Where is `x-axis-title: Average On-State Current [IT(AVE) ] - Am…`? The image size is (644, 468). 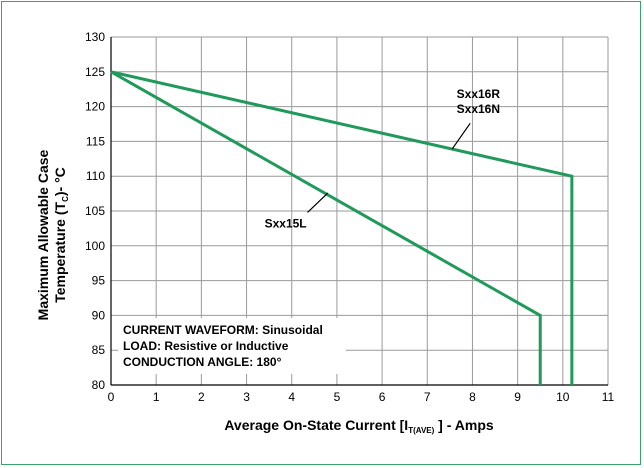
x-axis-title: Average On-State Current [IT(AVE) ] - Am… is located at coordinates (359, 426).